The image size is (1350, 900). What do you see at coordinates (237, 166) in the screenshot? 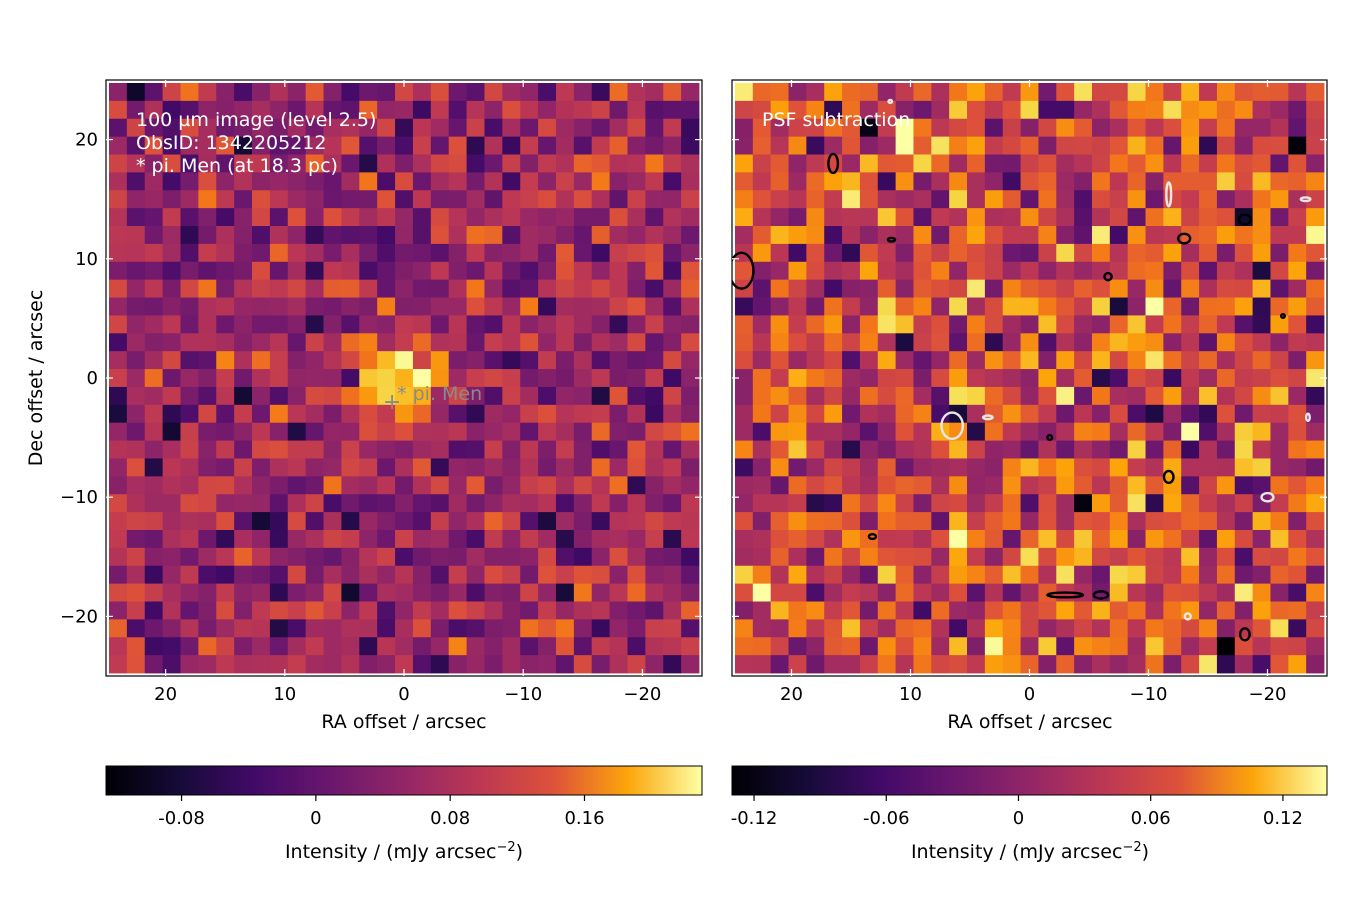
I see `left-annotation-line-3: * pi. Men (at 18.3 pc)` at bounding box center [237, 166].